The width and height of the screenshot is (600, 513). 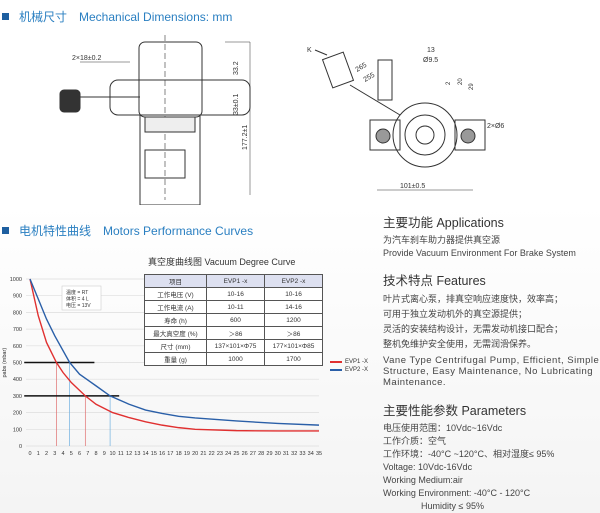 What do you see at coordinates (5, 230) in the screenshot?
I see `bullet-square-icon` at bounding box center [5, 230].